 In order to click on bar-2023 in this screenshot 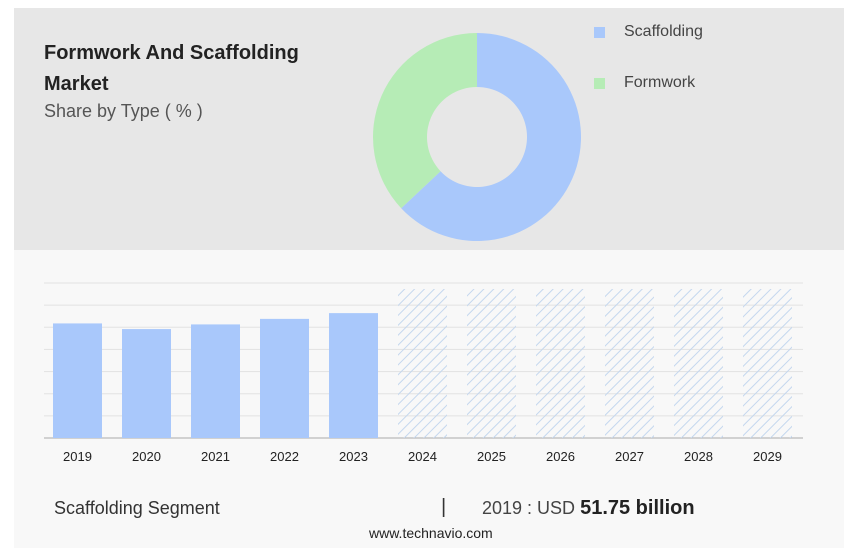, I will do `click(353, 375)`.